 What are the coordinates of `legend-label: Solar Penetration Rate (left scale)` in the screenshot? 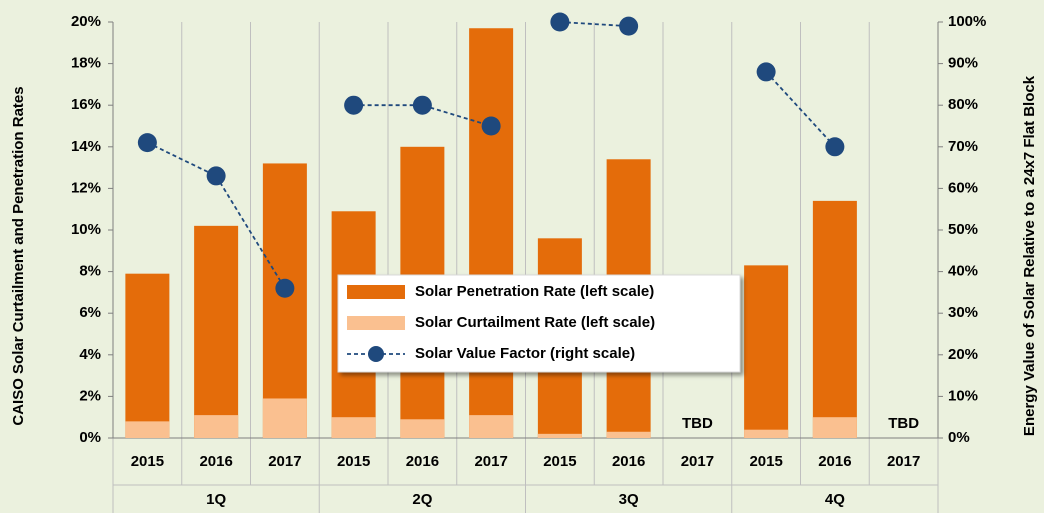 It's located at (534, 291).